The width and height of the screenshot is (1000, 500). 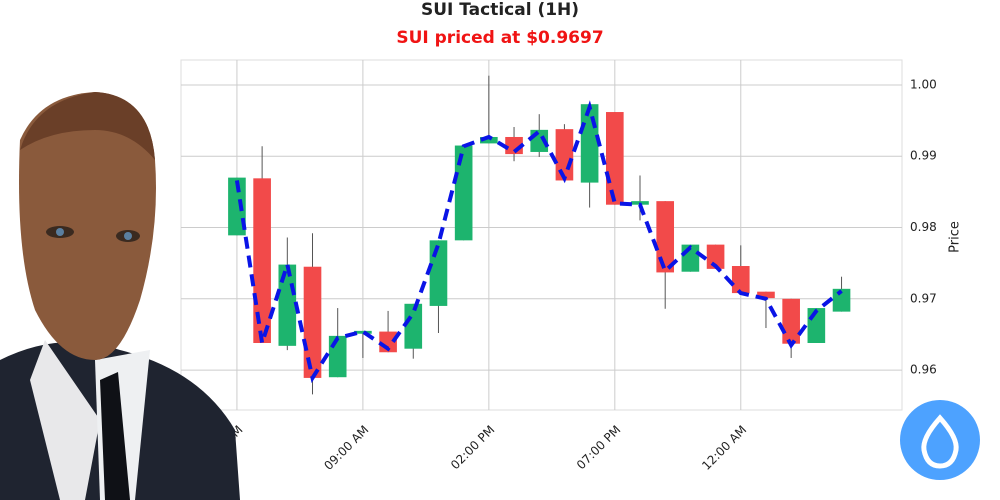 What do you see at coordinates (955, 237) in the screenshot?
I see `y-axis-label: Price` at bounding box center [955, 237].